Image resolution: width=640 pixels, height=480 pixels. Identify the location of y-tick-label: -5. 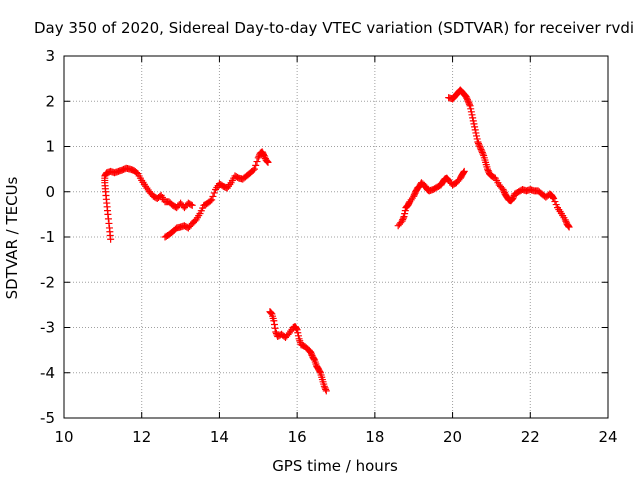
(47, 418).